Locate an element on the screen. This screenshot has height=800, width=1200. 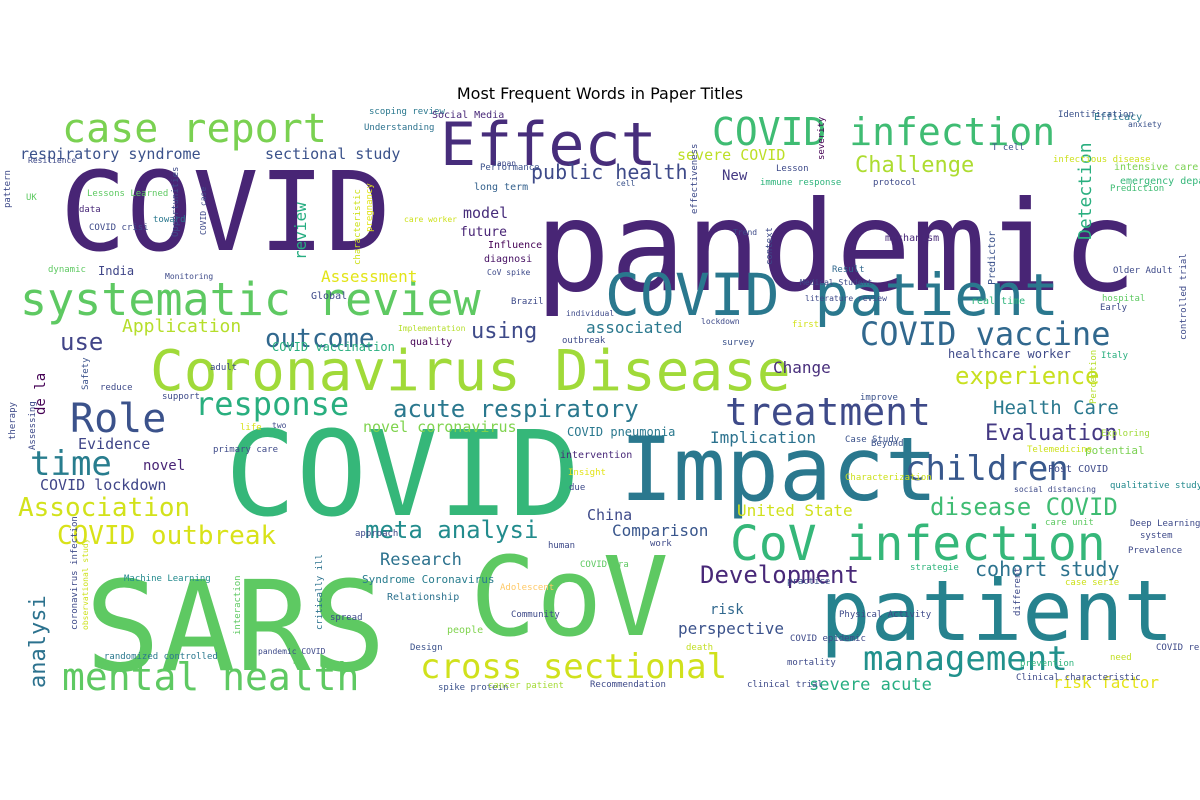
word-124: mortality is located at coordinates (811, 663).